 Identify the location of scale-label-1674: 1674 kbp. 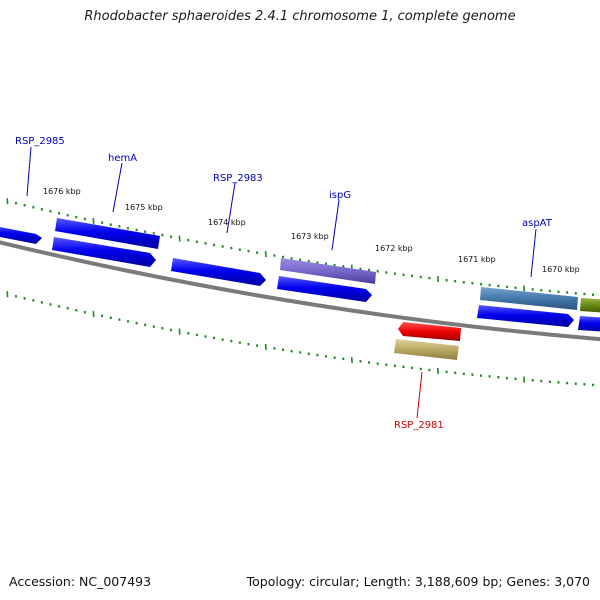
(227, 222).